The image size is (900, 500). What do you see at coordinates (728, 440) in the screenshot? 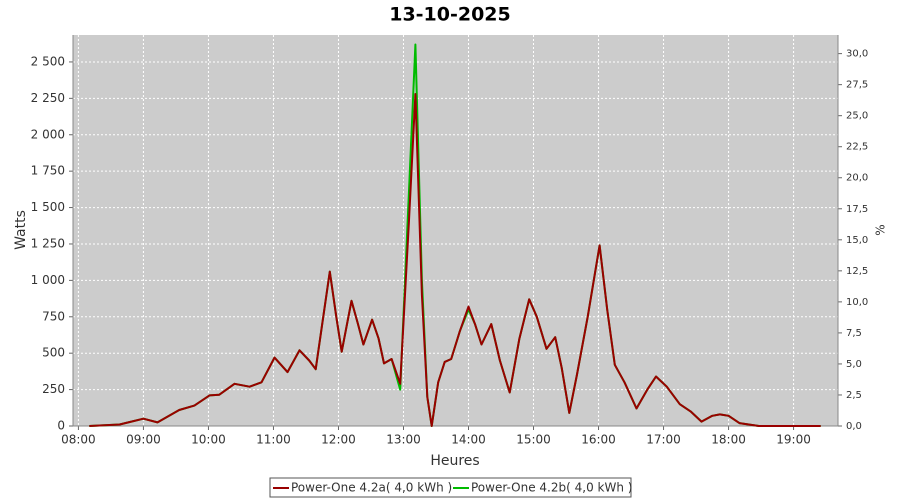
I see `x-tick-label: 18:00` at bounding box center [728, 440].